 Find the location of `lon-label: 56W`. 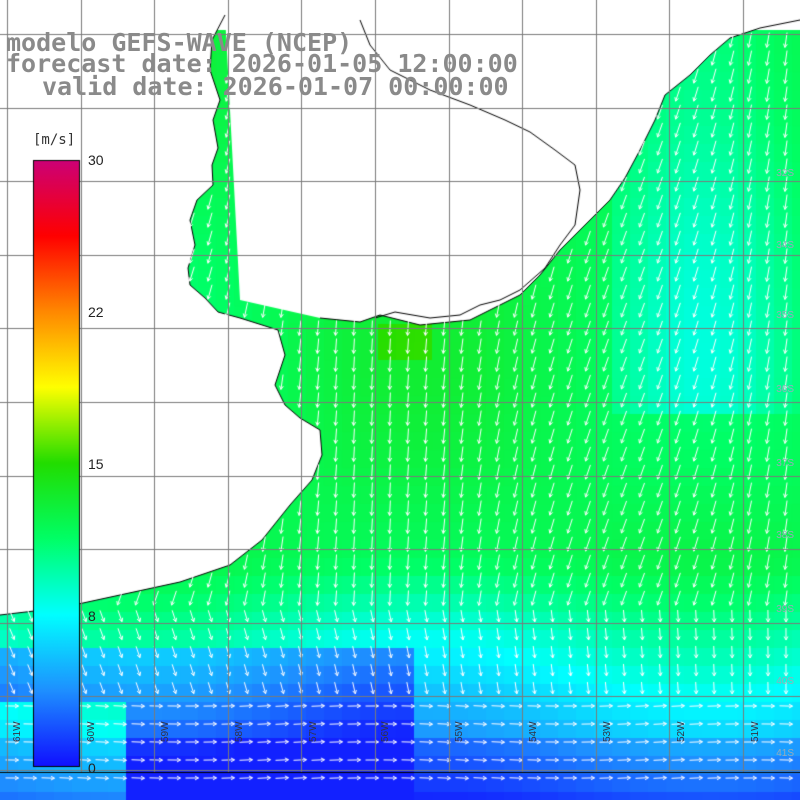

lon-label: 56W is located at coordinates (385, 731).